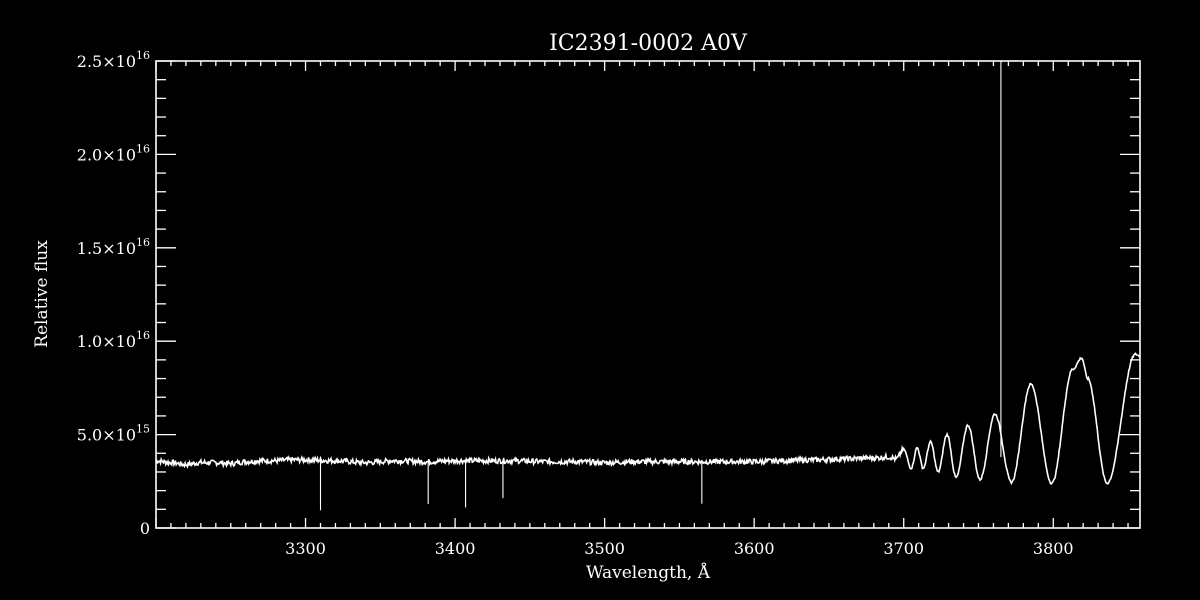 This screenshot has width=1200, height=600. What do you see at coordinates (106, 61) in the screenshot?
I see `y-tick-mantissa: 2.5×10` at bounding box center [106, 61].